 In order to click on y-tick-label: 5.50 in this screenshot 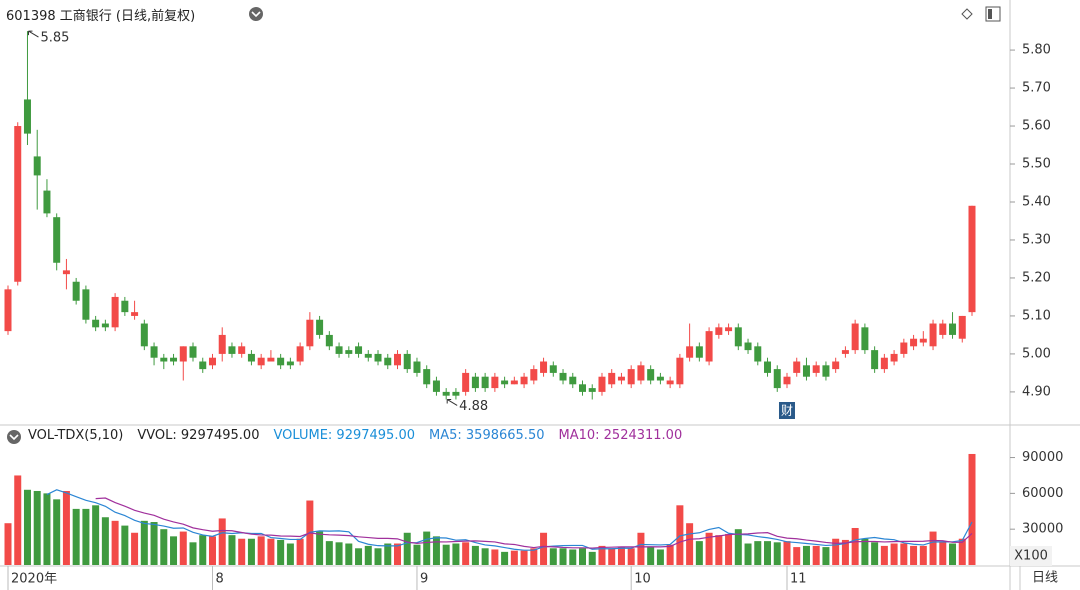, I will do `click(1036, 164)`.